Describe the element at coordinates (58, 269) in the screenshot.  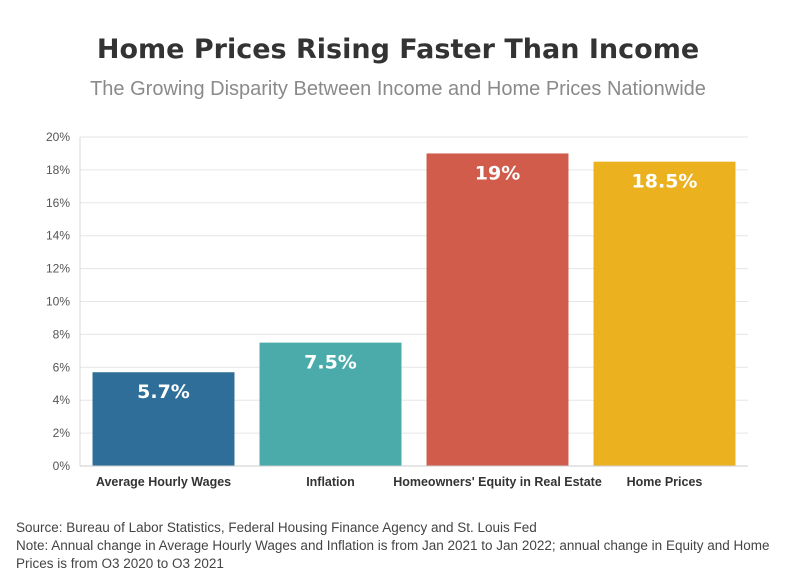
I see `y-tick-label: 12%` at that location.